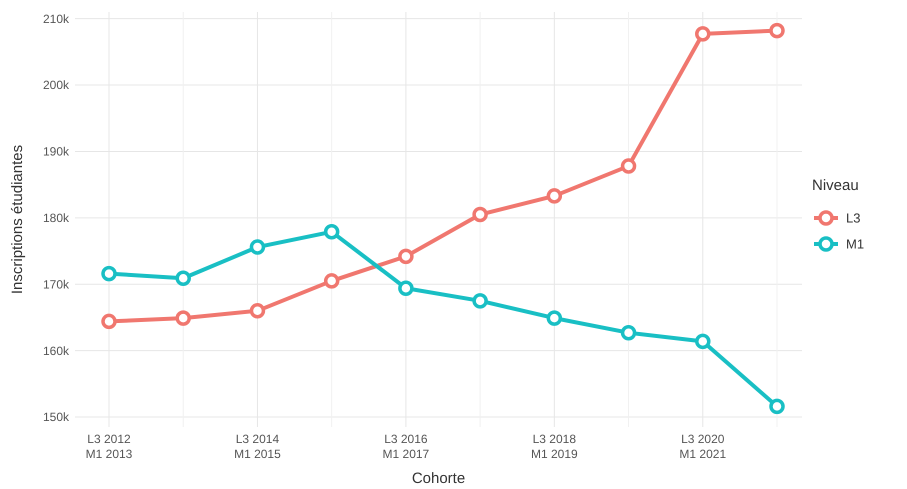 The width and height of the screenshot is (907, 489). Describe the element at coordinates (56, 218) in the screenshot. I see `y-tick-label: 180k` at that location.